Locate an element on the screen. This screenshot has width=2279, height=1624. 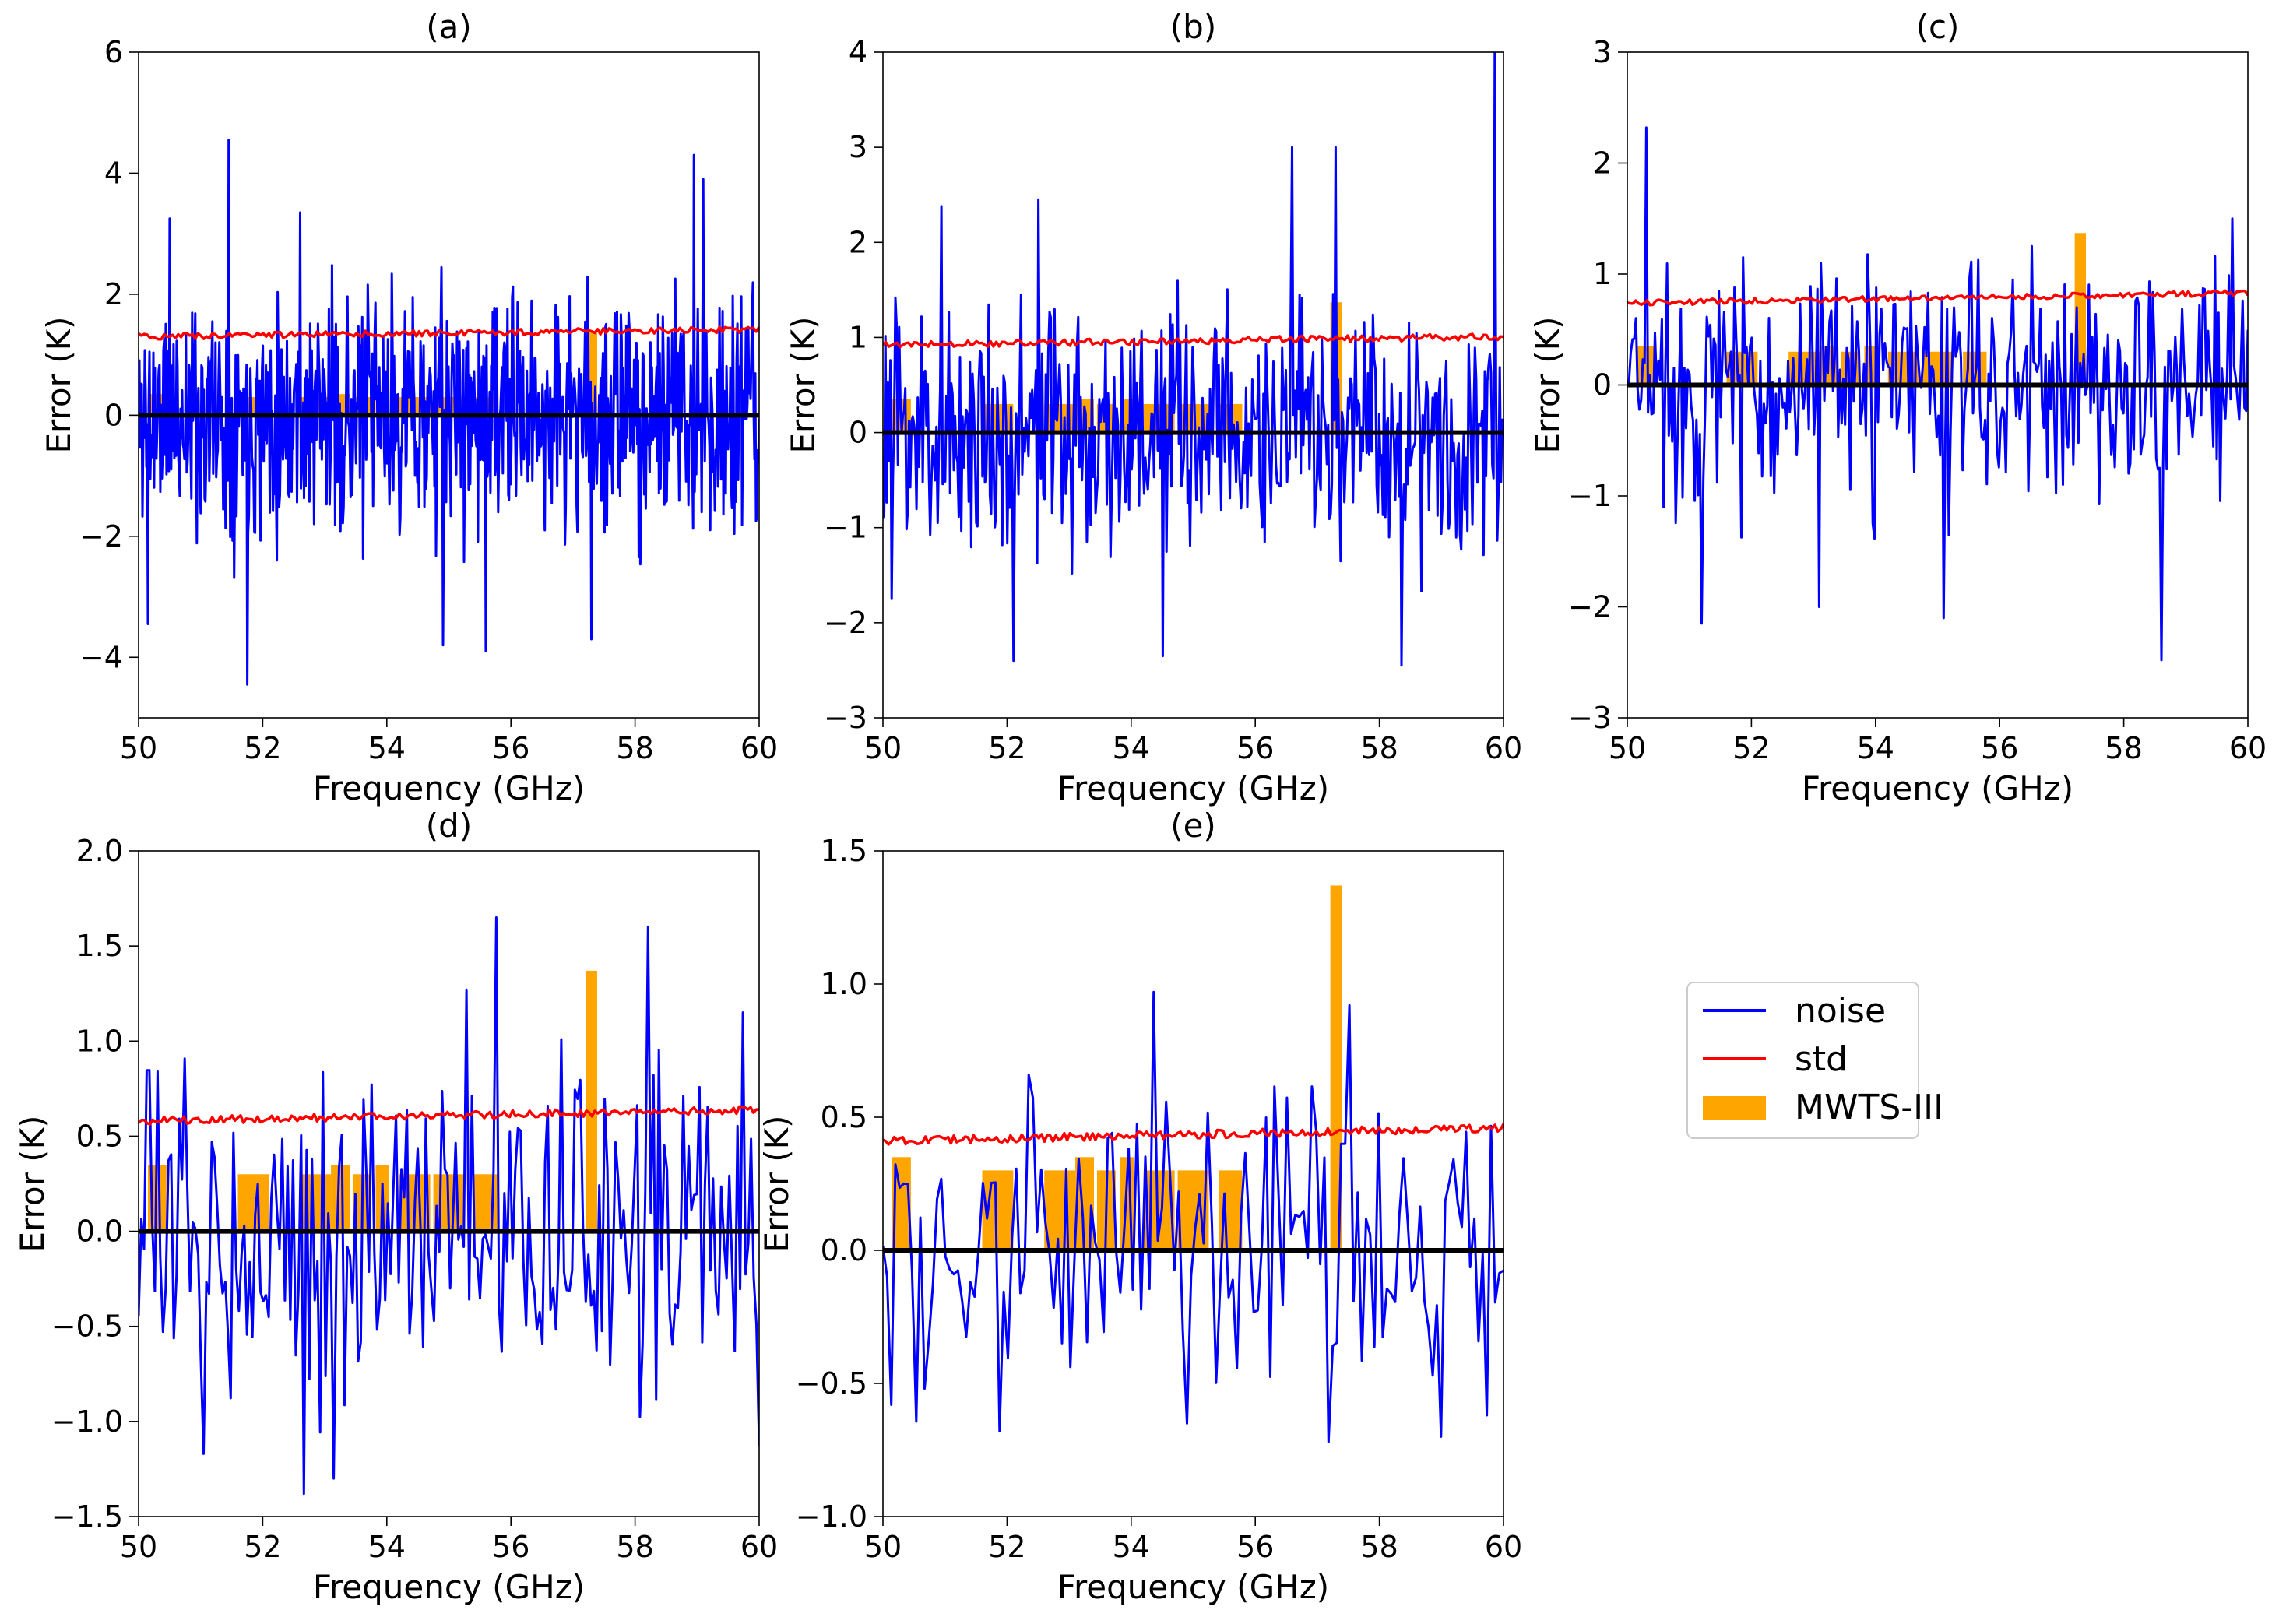
panel-a-ytick-label-4: 4 is located at coordinates (113, 173).